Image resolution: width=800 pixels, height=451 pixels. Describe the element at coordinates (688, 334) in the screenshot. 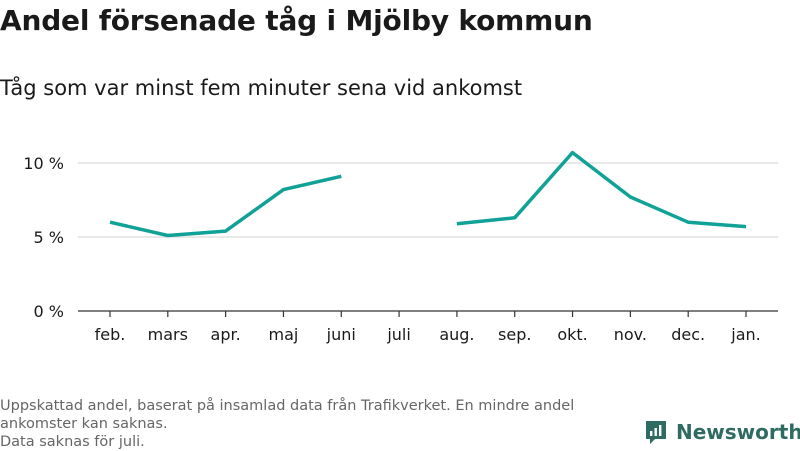

I see `x-tick-label: dec.` at that location.